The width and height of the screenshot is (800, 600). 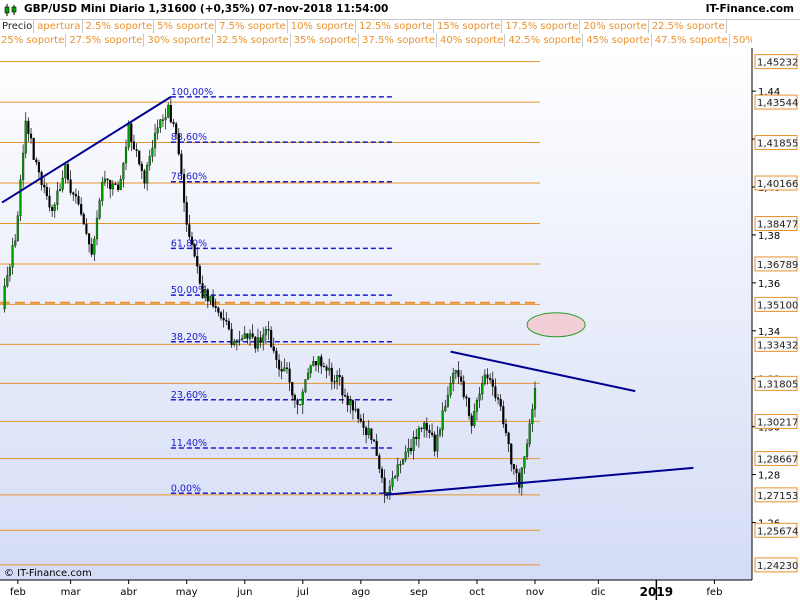 I want to click on fib-level-label: 50,00%, so click(x=189, y=290).